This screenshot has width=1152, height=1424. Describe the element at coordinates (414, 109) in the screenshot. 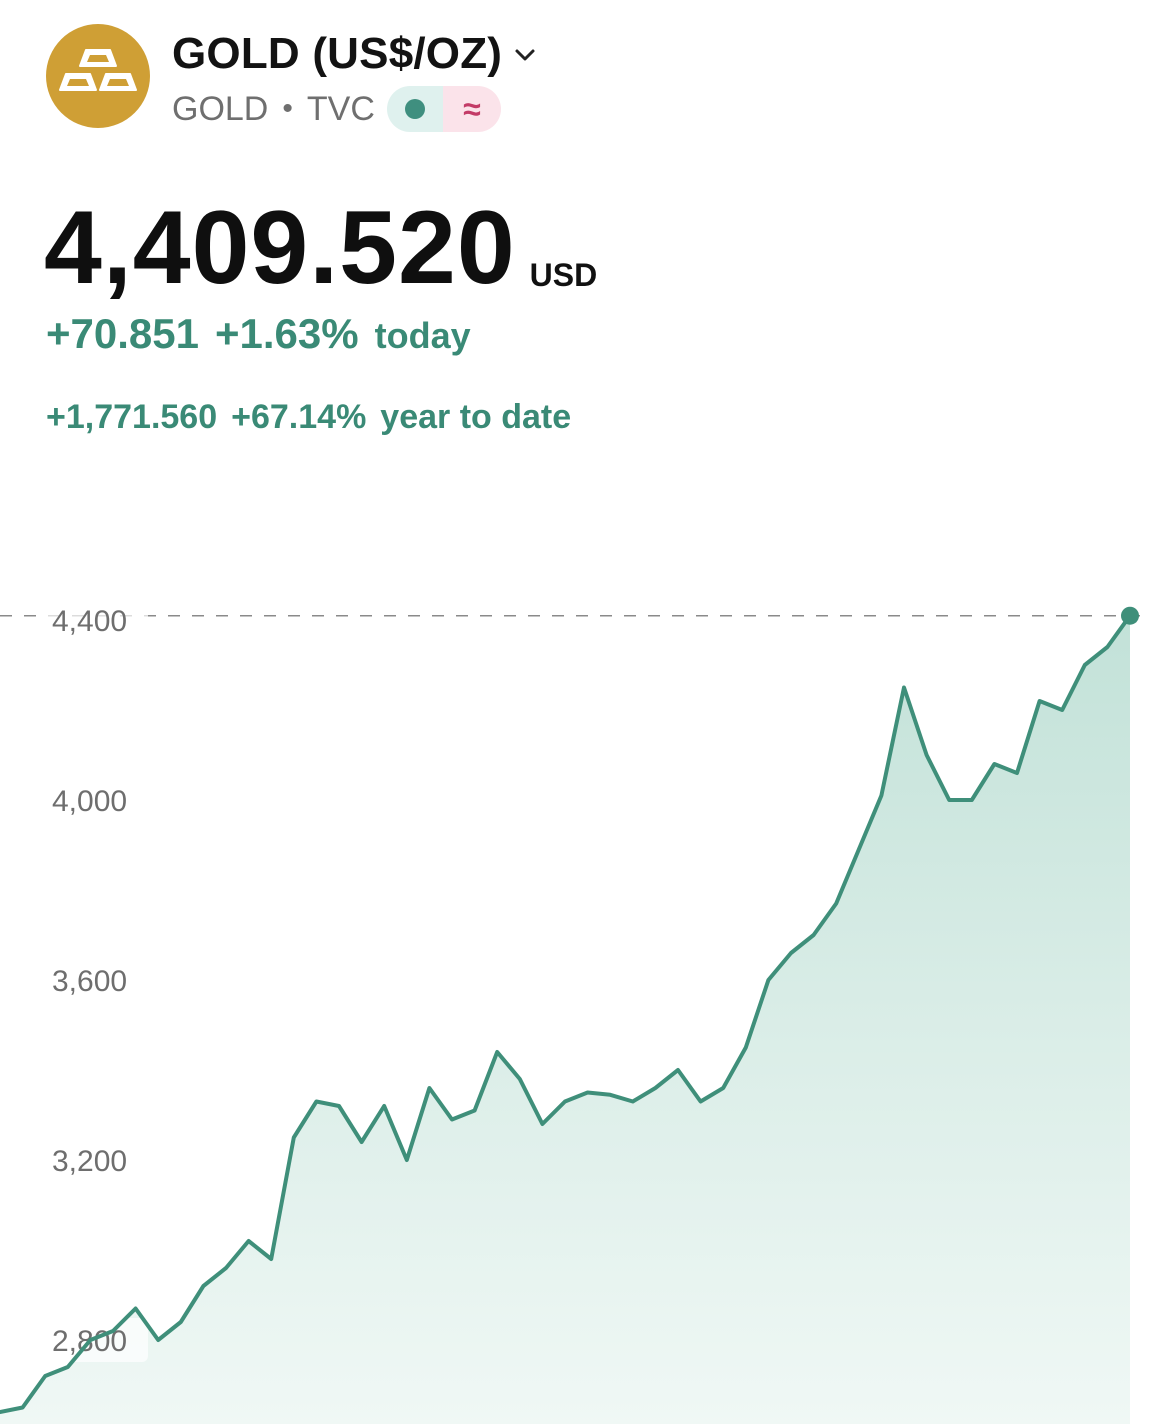

I see `market-open-dot-icon` at that location.